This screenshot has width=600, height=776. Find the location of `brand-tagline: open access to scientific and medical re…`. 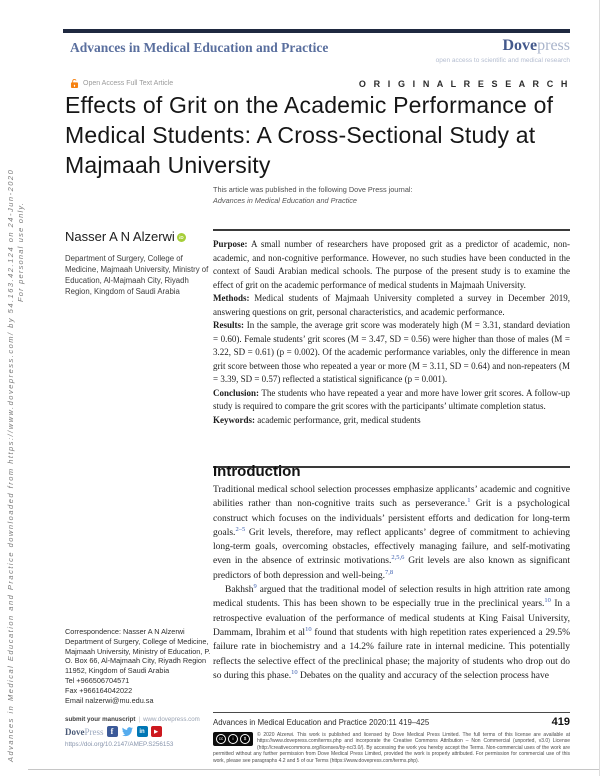

brand-tagline: open access to scientific and medical re… is located at coordinates (502, 60).